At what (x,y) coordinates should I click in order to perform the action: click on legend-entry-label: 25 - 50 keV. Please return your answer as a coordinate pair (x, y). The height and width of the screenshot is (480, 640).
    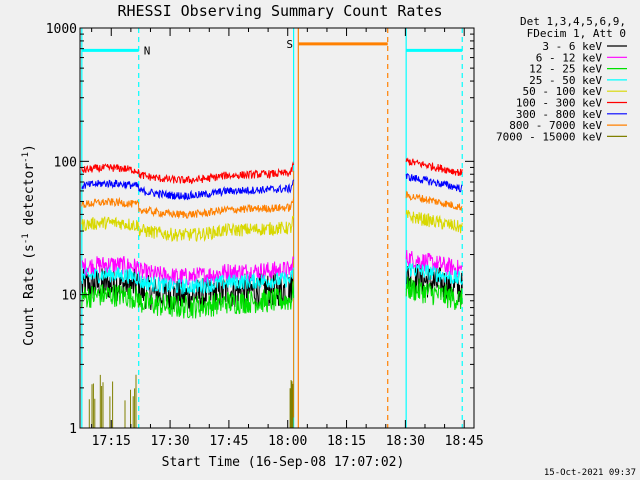
    Looking at the image, I should click on (565, 80).